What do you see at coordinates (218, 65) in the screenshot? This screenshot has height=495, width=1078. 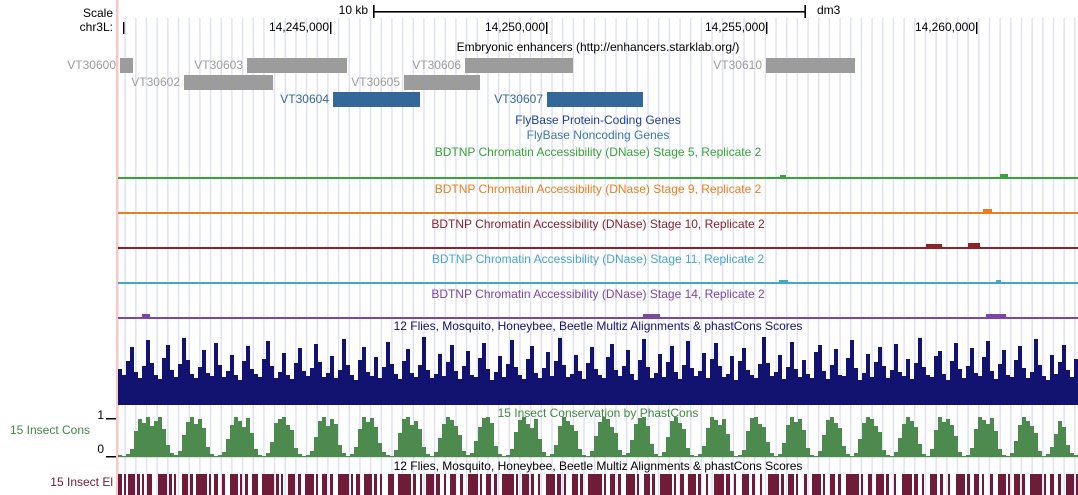 I see `enhancer-label-VT30603: VT30603` at bounding box center [218, 65].